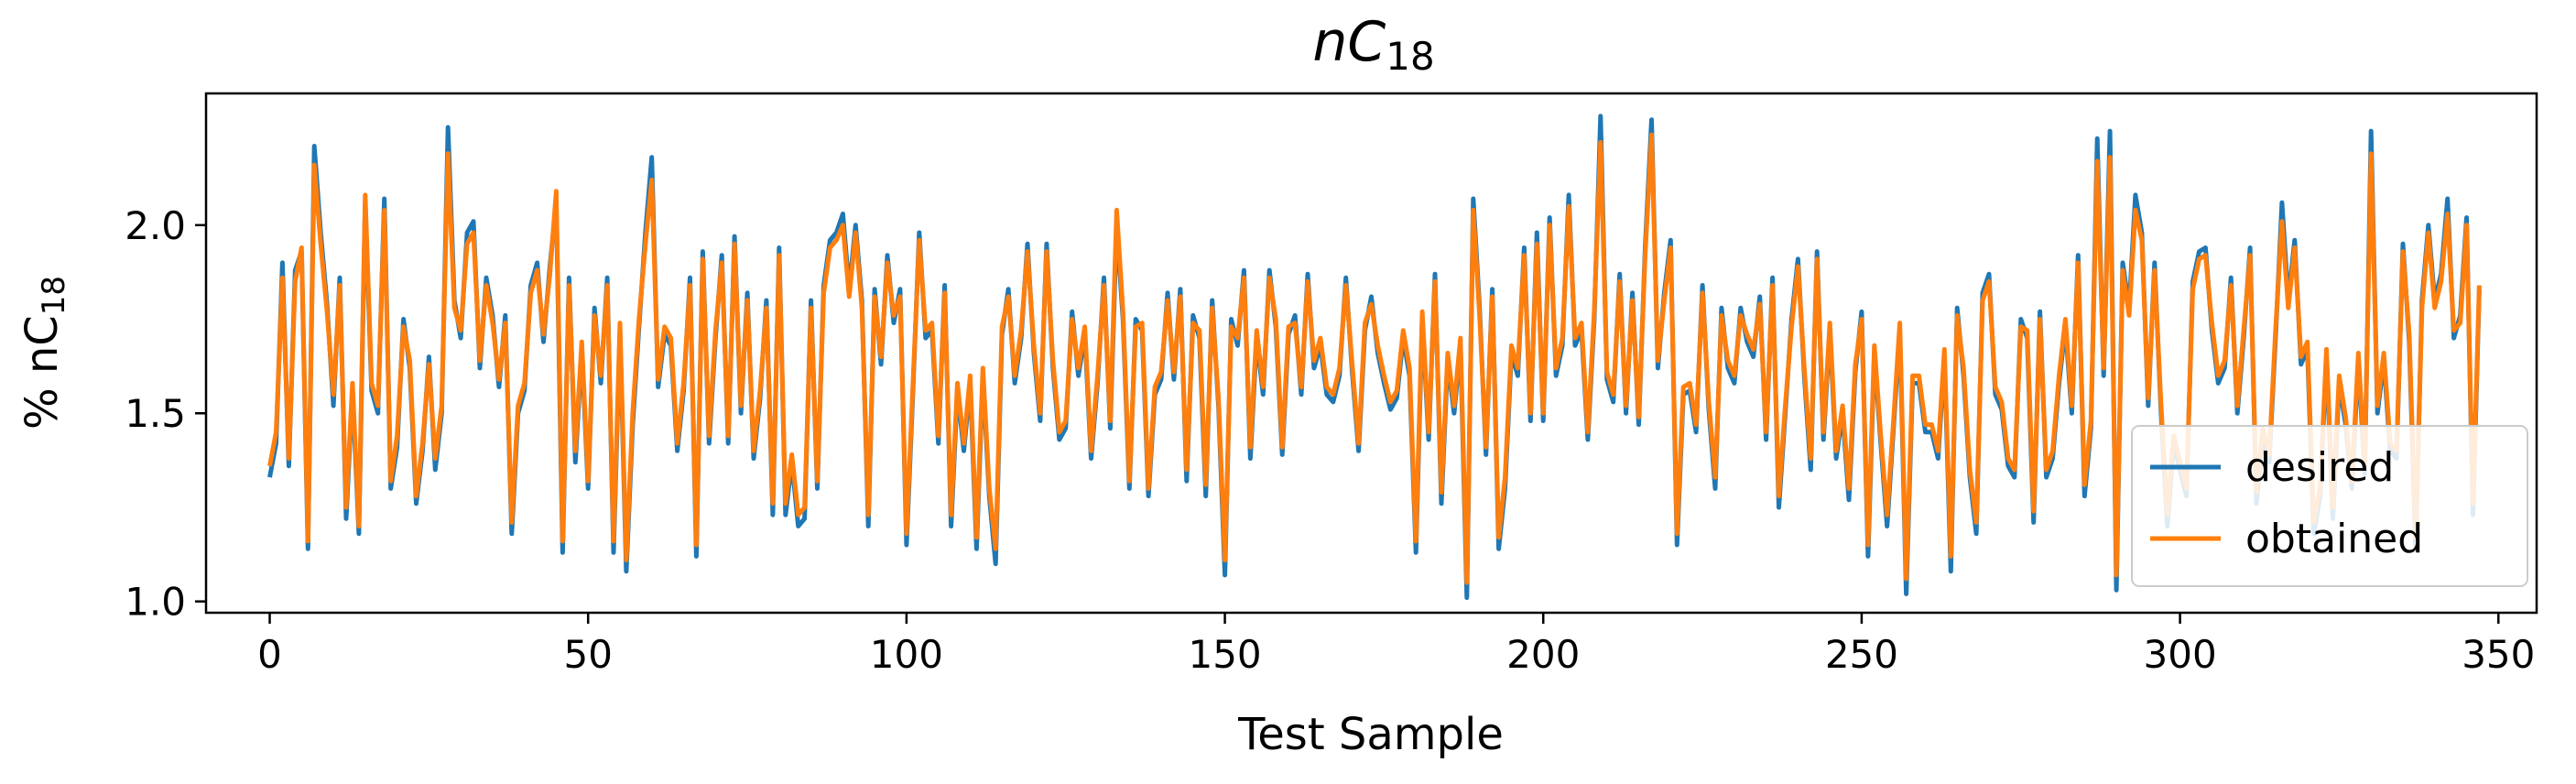 The image size is (2576, 784). Describe the element at coordinates (1543, 654) in the screenshot. I see `x-tick-label: 200` at that location.